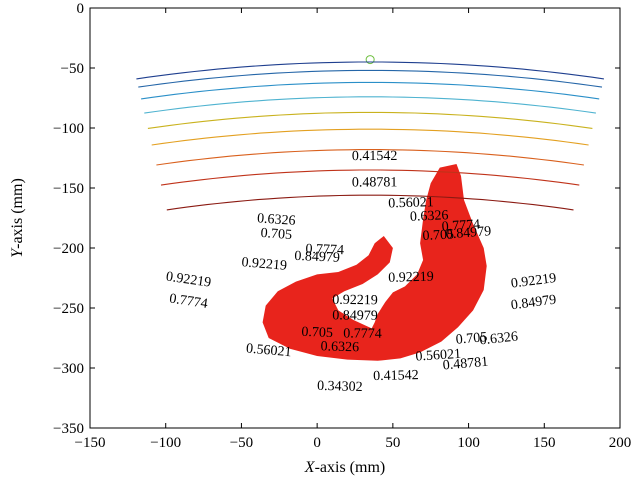 The width and height of the screenshot is (635, 488). I want to click on y-tick-label: −150, so click(68, 189).